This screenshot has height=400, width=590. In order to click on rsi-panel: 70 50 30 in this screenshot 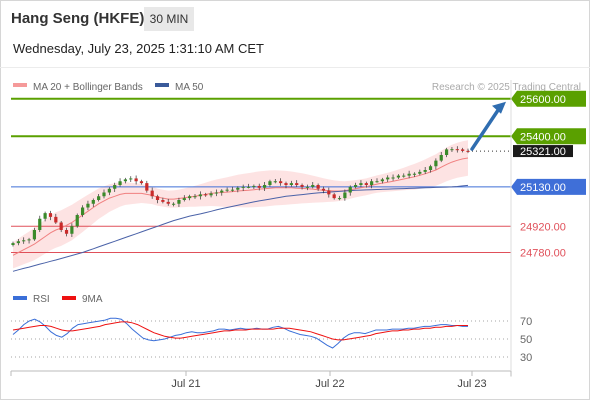, I will do `click(271, 340)`.